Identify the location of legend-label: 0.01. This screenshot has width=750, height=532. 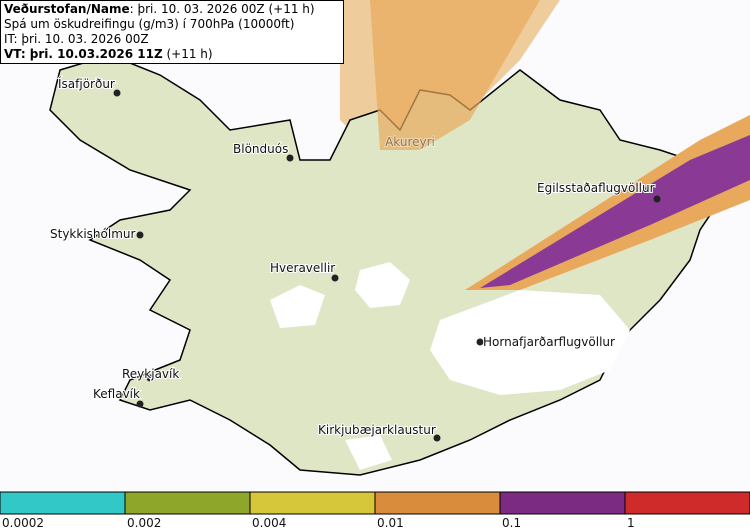
(390, 523).